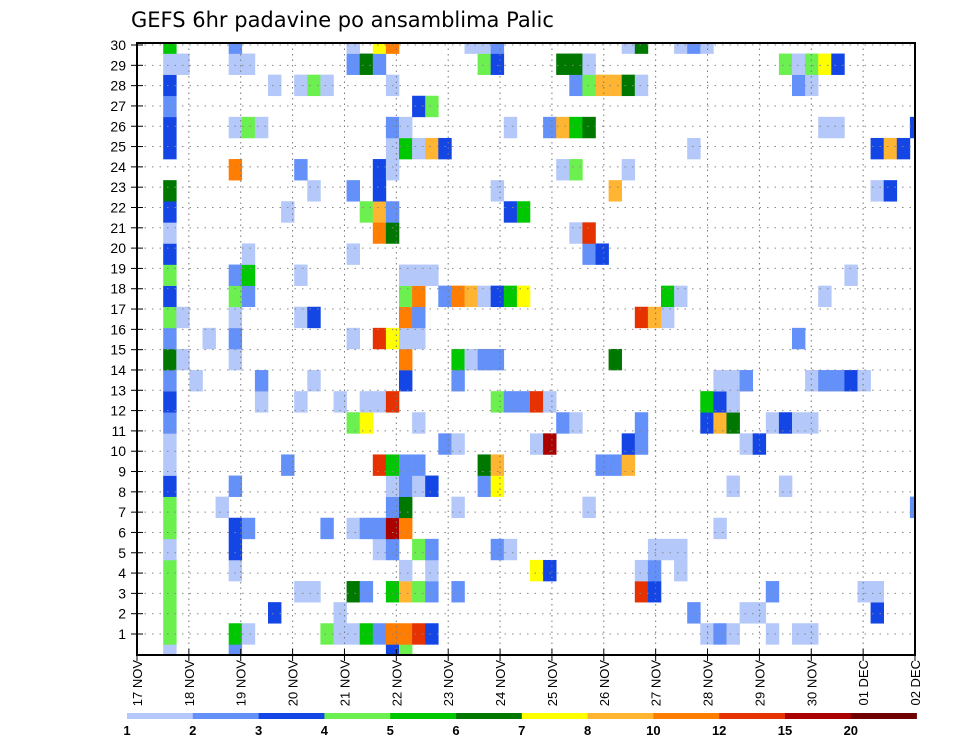  I want to click on y-tick-label: 16, so click(118, 329).